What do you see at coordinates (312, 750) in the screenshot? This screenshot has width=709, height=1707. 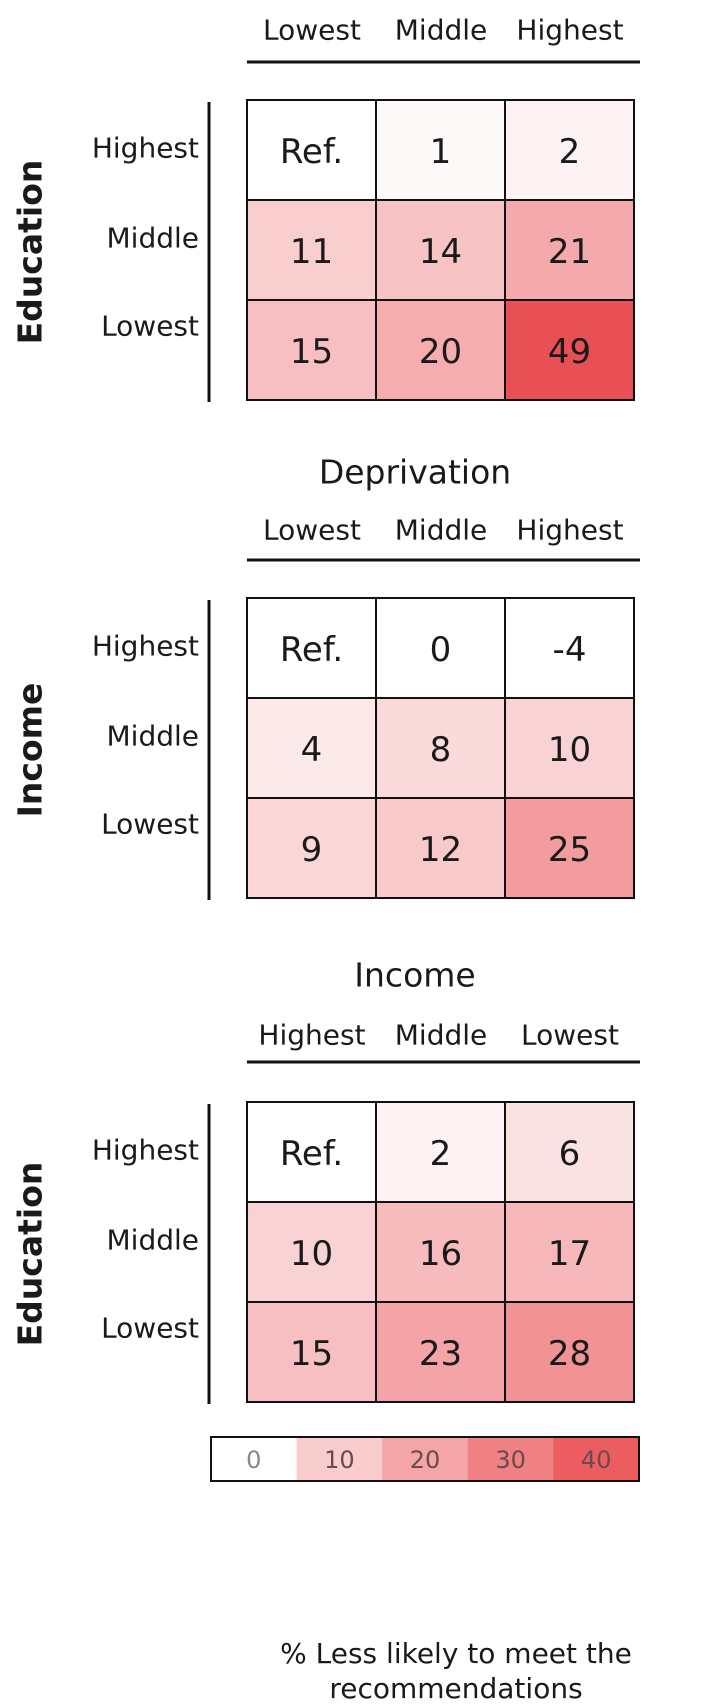 I see `panel-2-cell-value: 4` at bounding box center [312, 750].